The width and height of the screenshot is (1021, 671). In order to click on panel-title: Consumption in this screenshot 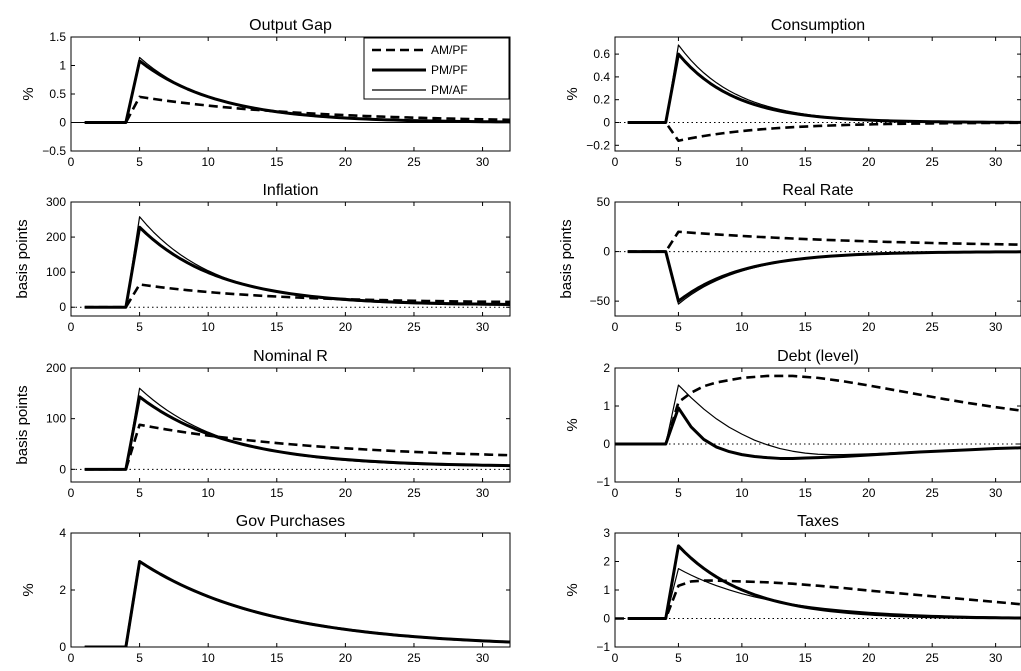, I will do `click(818, 25)`.